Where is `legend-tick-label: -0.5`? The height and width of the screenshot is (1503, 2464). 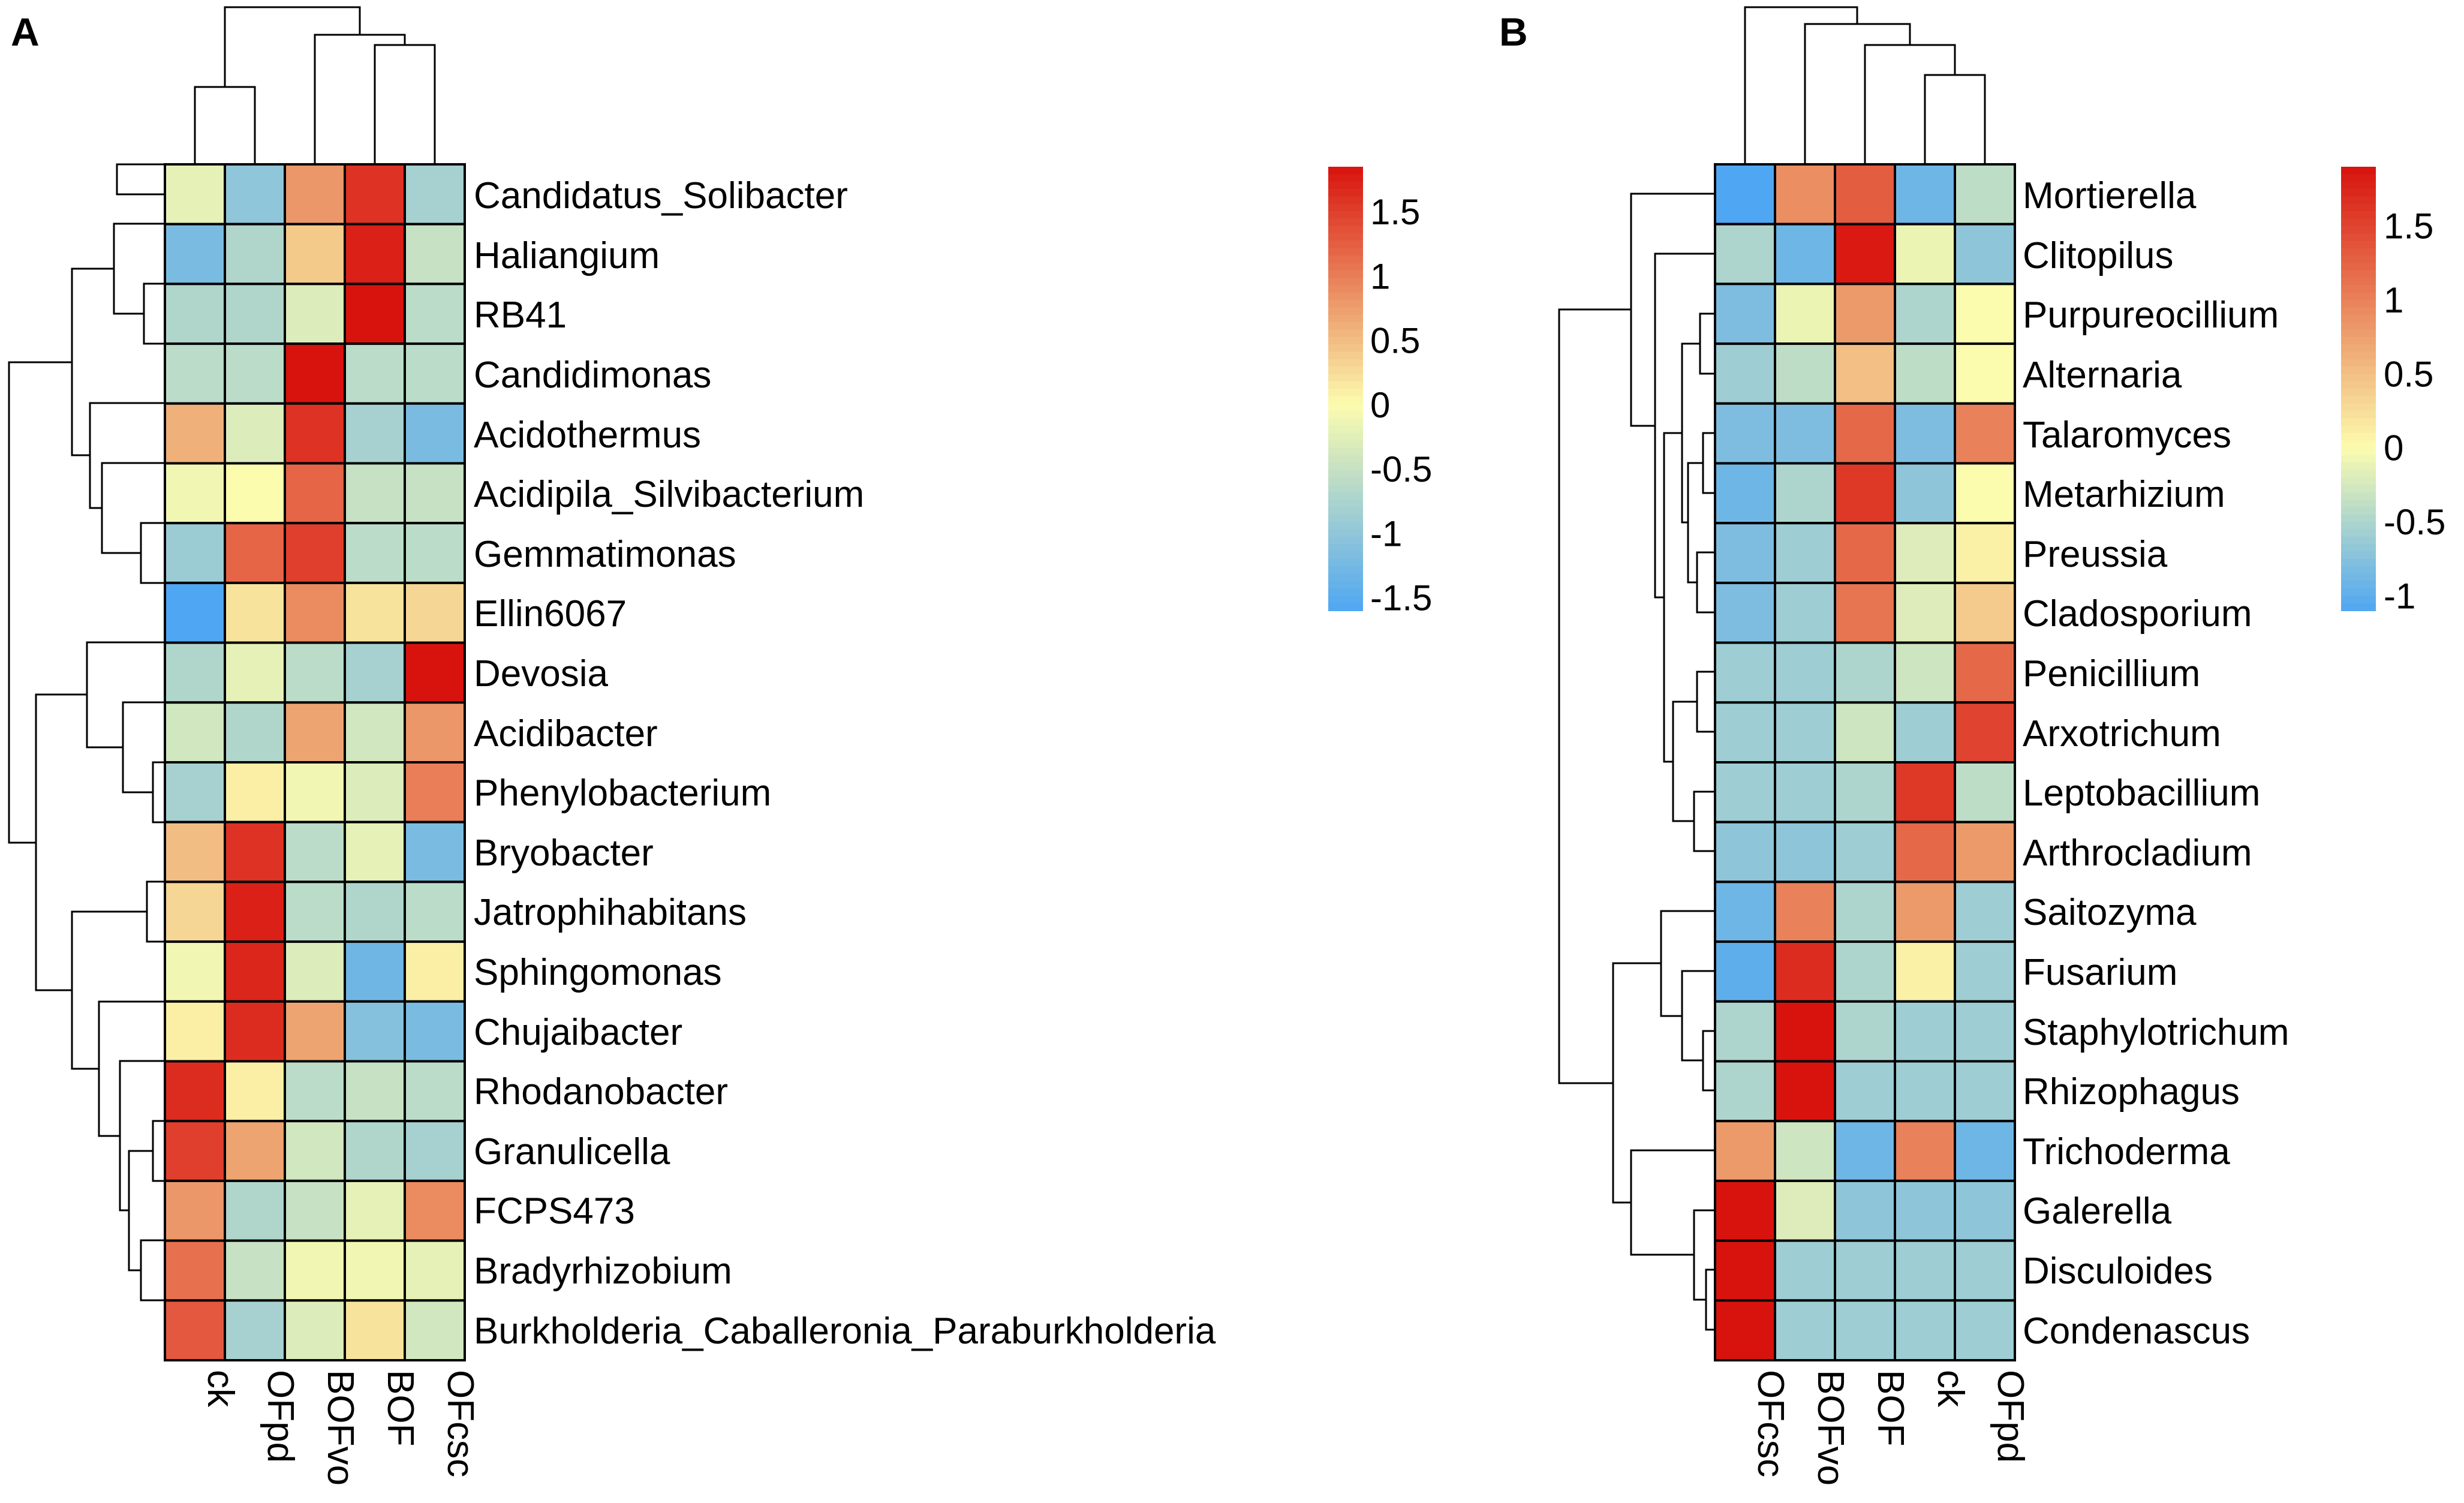 legend-tick-label: -0.5 is located at coordinates (1401, 469).